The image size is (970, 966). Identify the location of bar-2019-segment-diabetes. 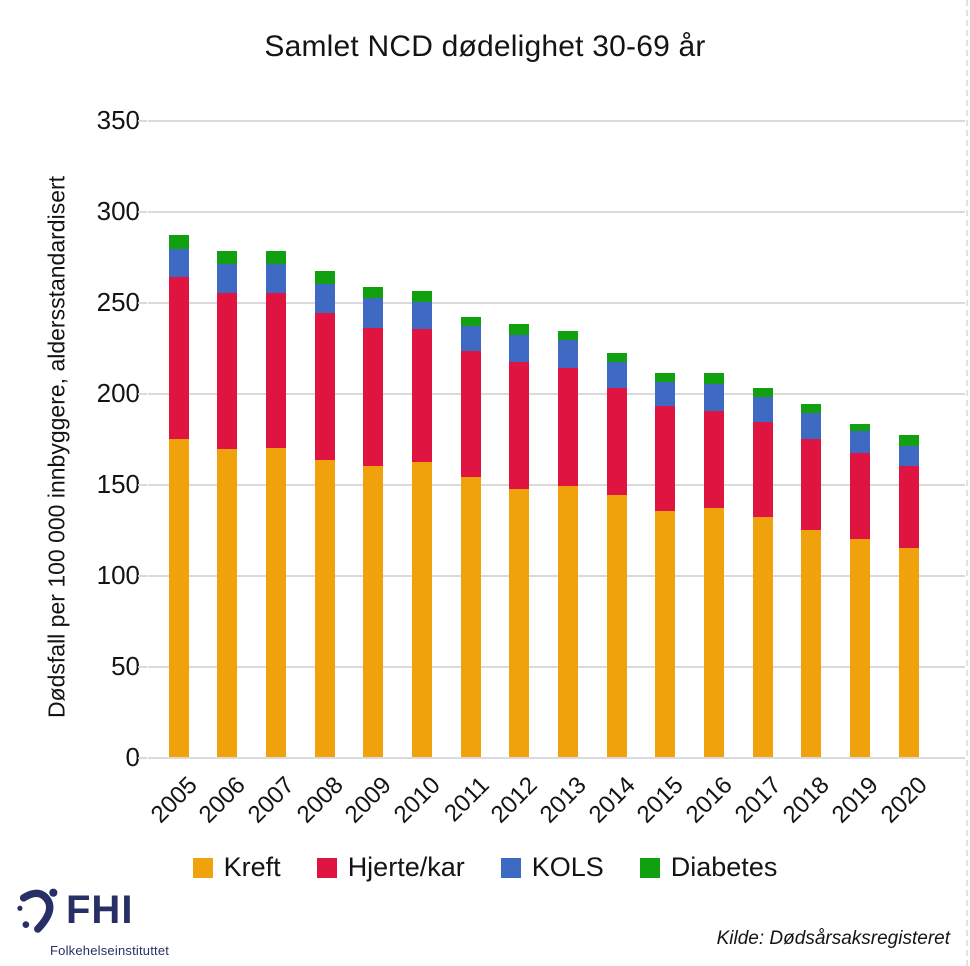
(860, 427).